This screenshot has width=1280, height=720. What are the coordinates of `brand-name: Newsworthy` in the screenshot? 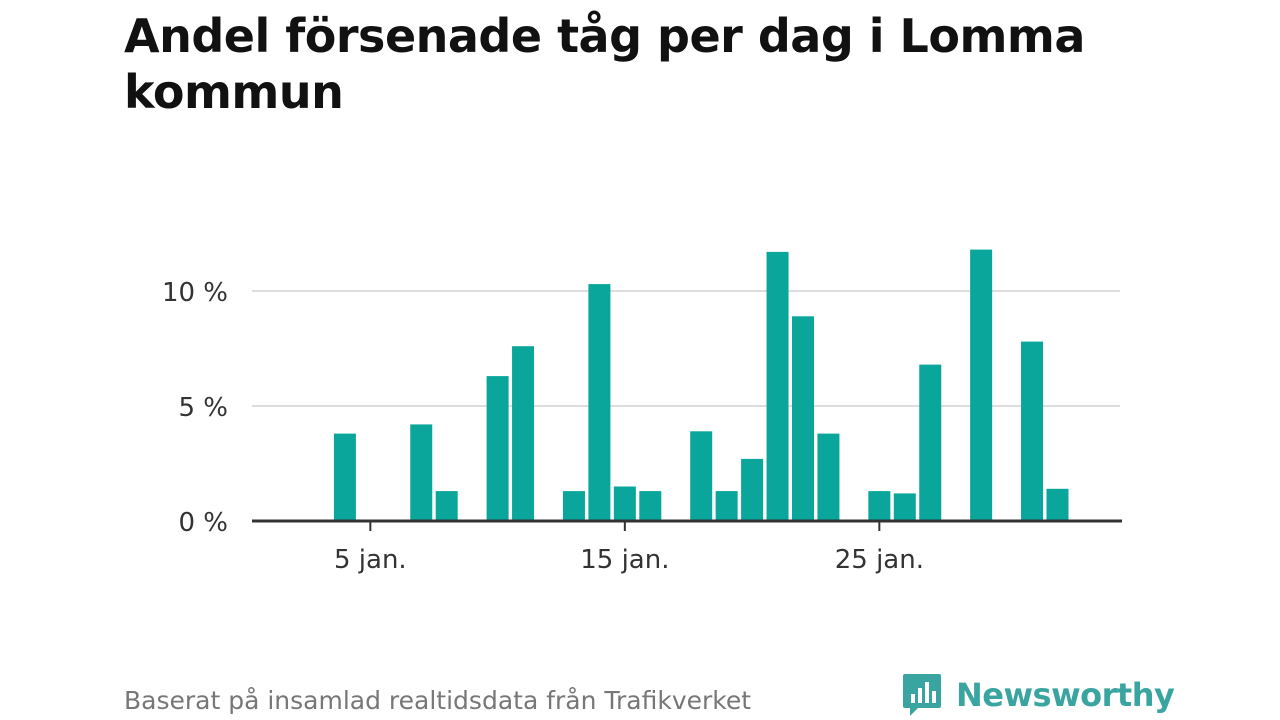 It's located at (1065, 695).